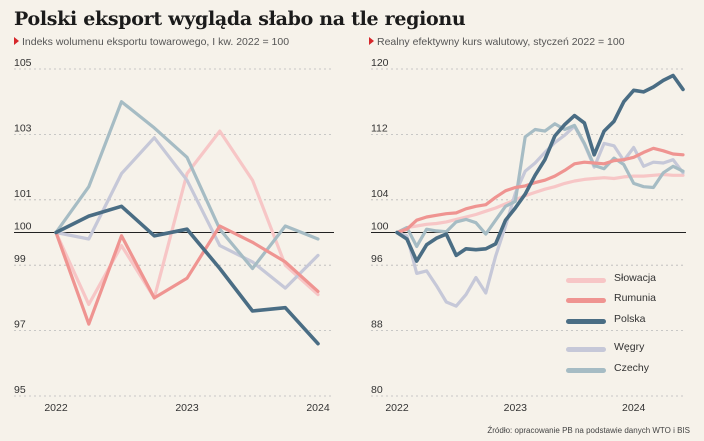 This screenshot has width=704, height=441. Describe the element at coordinates (540, 203) in the screenshot. I see `right-series-slowacja` at that location.